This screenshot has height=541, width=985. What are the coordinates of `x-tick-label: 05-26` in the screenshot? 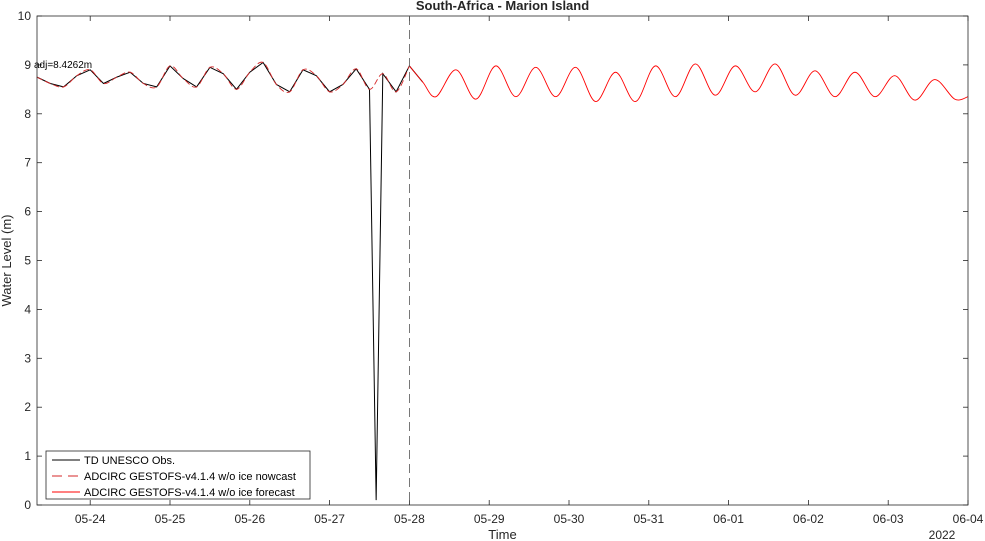 It's located at (249, 519).